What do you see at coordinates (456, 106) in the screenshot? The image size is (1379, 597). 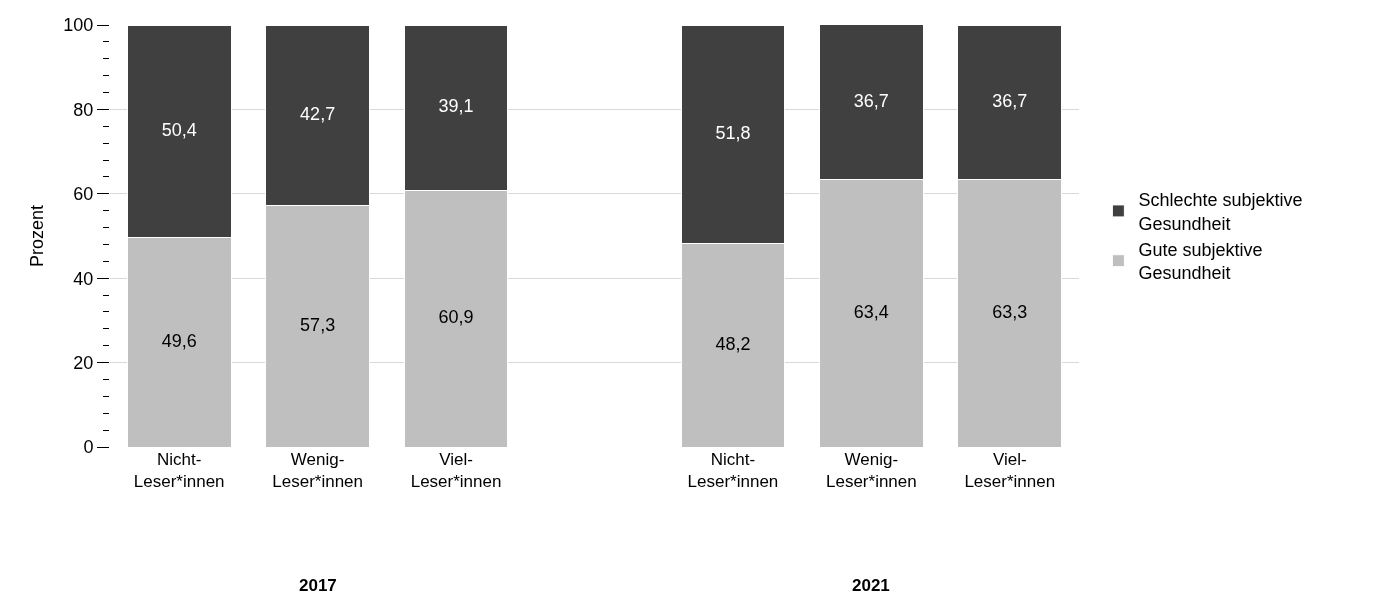 I see `data-label: 39,1` at bounding box center [456, 106].